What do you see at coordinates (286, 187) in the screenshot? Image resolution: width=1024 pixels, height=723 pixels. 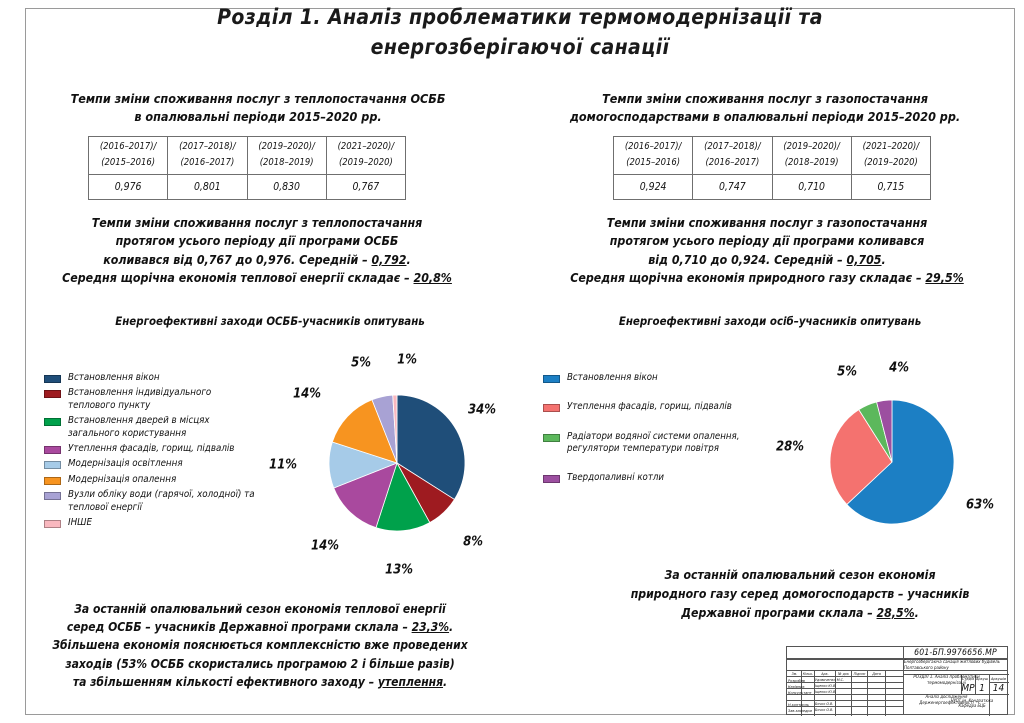 I see `table-value-cell: 0,830` at bounding box center [286, 187].